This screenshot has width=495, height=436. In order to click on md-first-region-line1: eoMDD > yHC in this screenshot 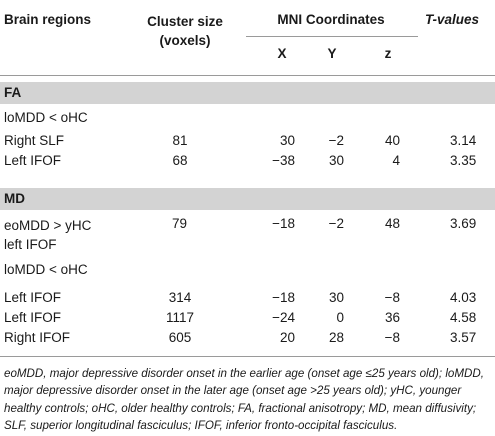, I will do `click(48, 225)`.